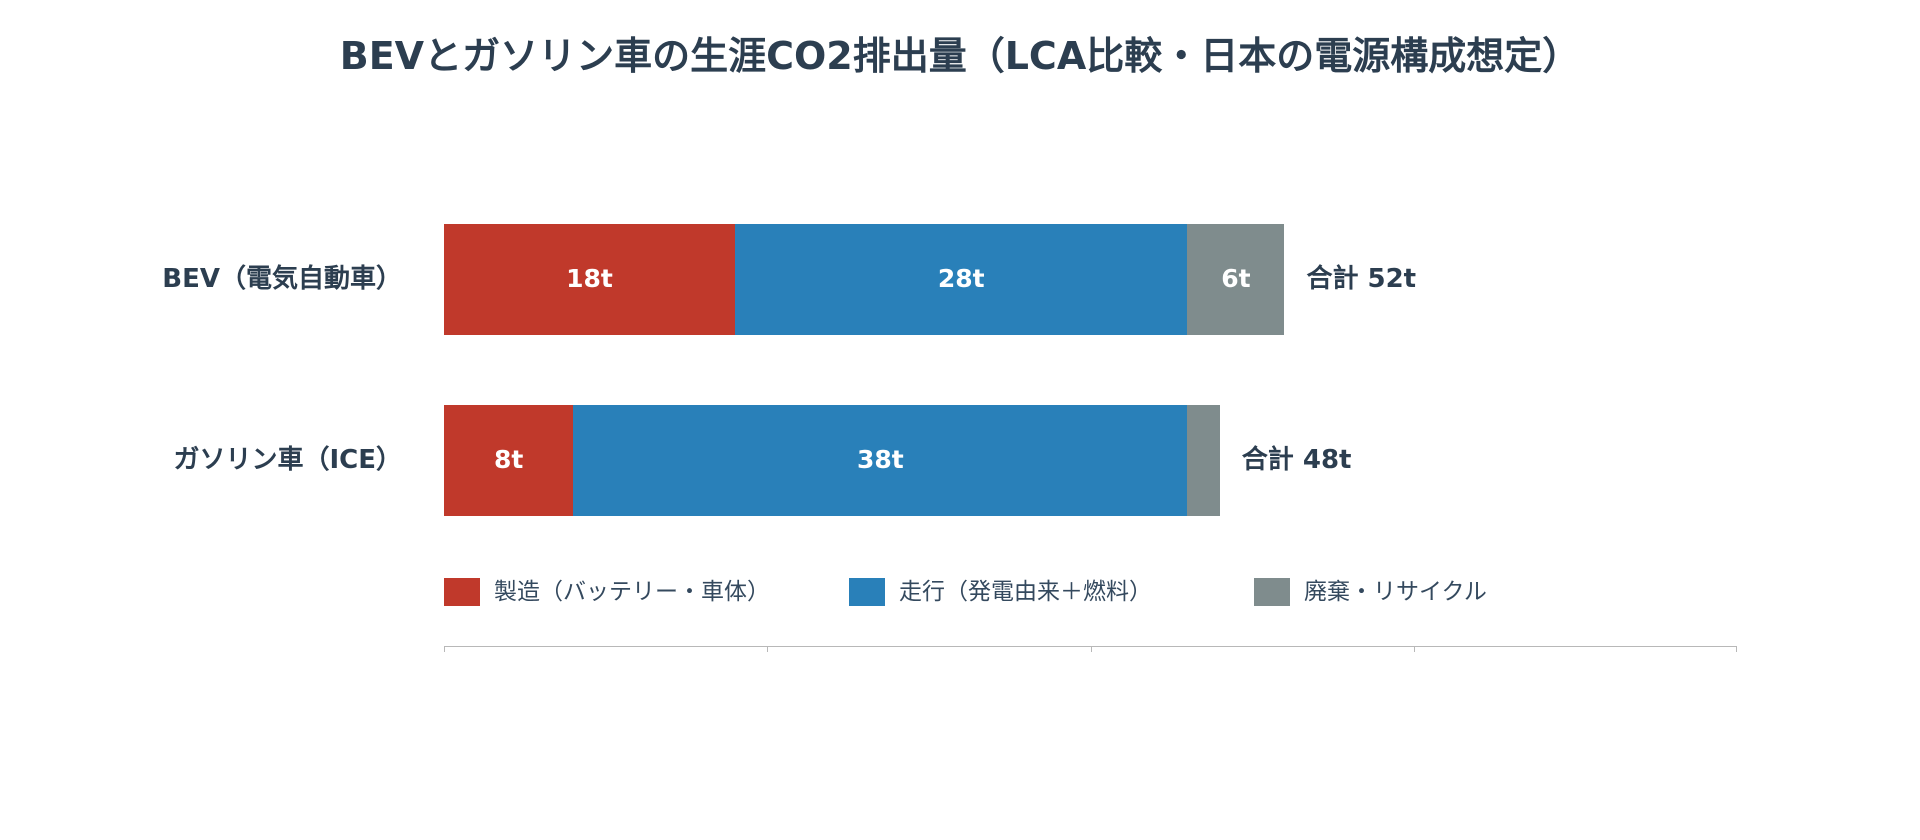 Image resolution: width=1920 pixels, height=840 pixels. I want to click on bar-segment-bev-manufacturing, so click(589, 279).